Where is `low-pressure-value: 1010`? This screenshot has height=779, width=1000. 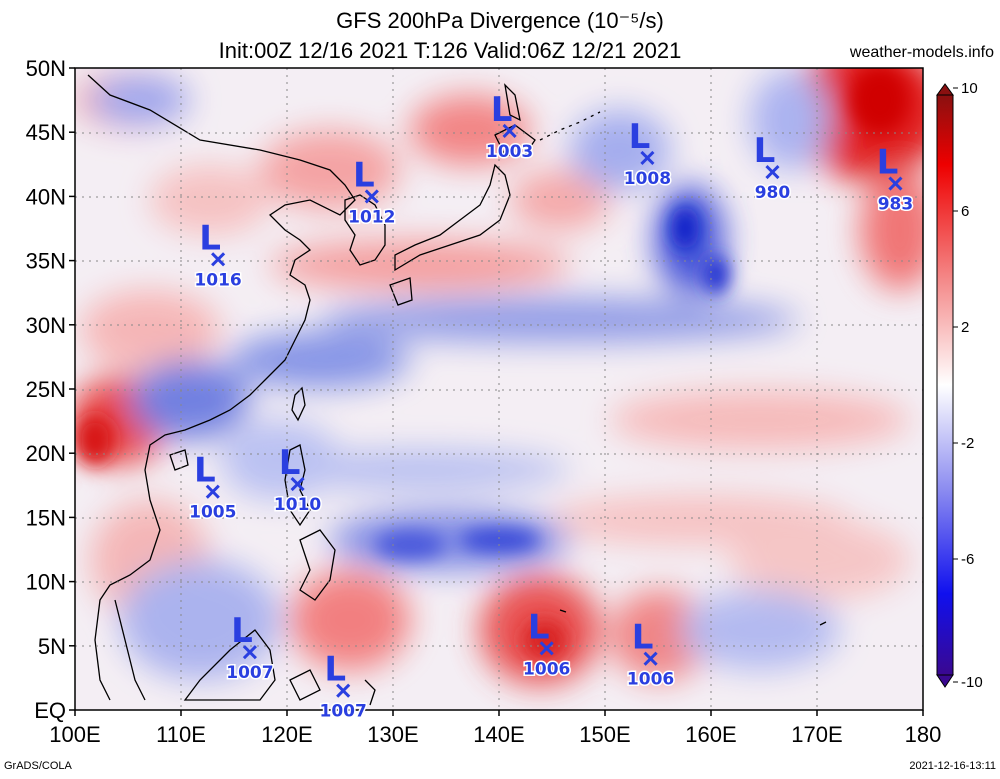
low-pressure-value: 1010 is located at coordinates (297, 505).